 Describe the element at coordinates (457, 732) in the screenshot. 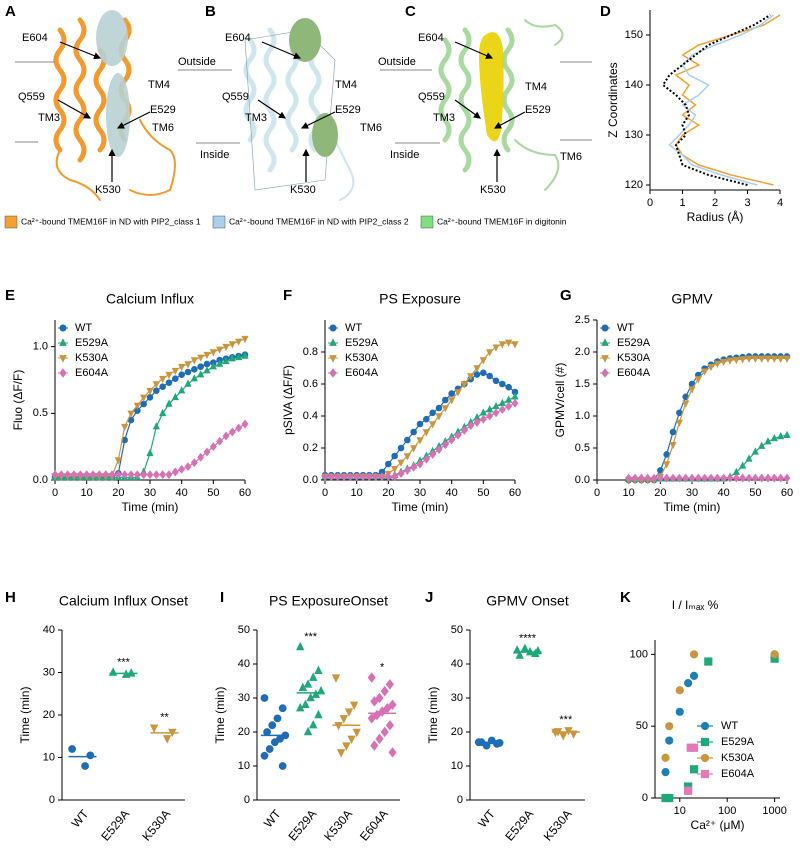

I see `y-tick-label: 20` at that location.